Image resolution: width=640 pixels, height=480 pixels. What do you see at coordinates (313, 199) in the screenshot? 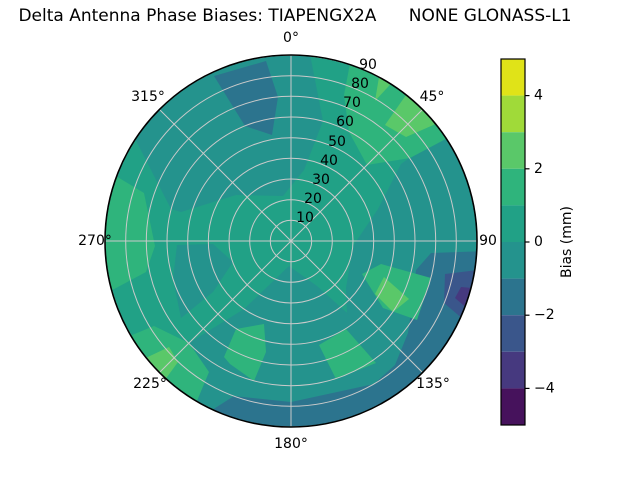
I see `radial-tick-20: 20` at bounding box center [313, 199].